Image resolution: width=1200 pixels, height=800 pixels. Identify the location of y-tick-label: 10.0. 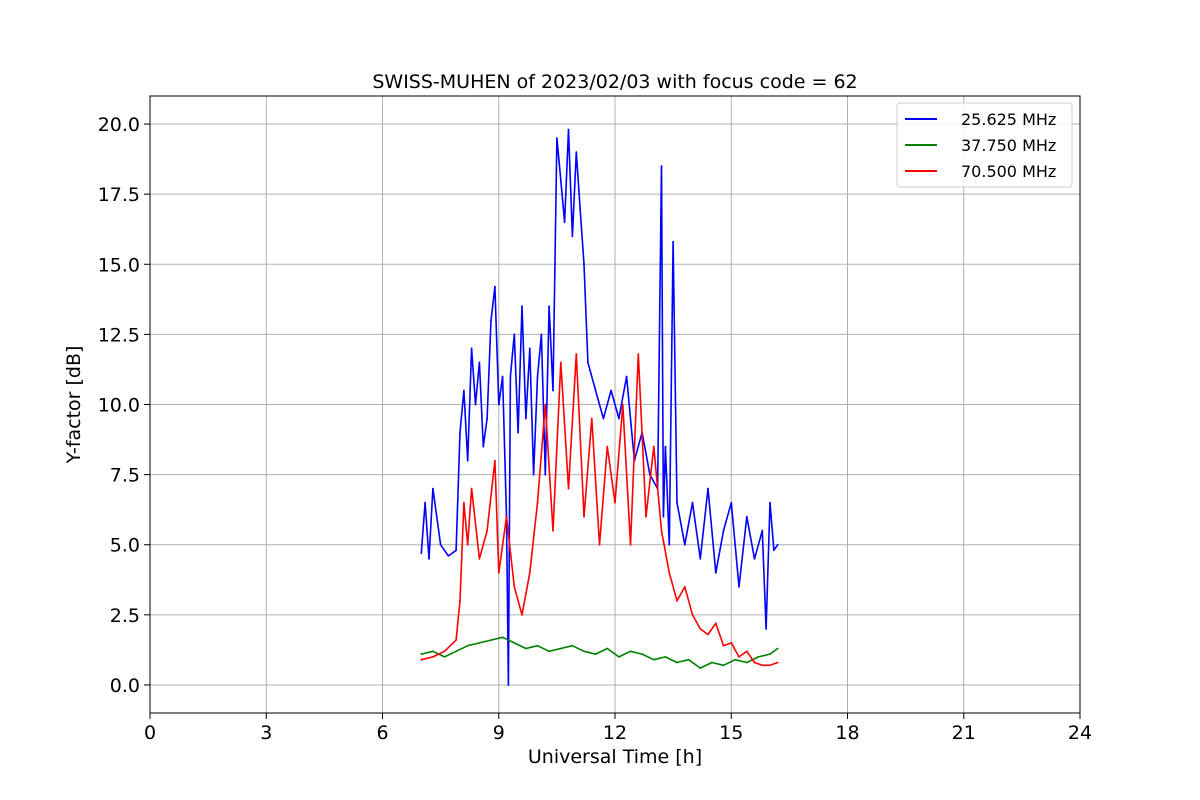
(119, 406).